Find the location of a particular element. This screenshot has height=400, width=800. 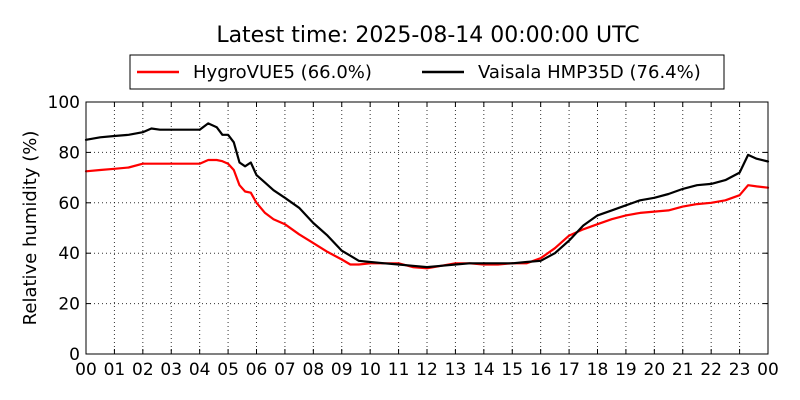

x-tick-label: 10 is located at coordinates (370, 370).